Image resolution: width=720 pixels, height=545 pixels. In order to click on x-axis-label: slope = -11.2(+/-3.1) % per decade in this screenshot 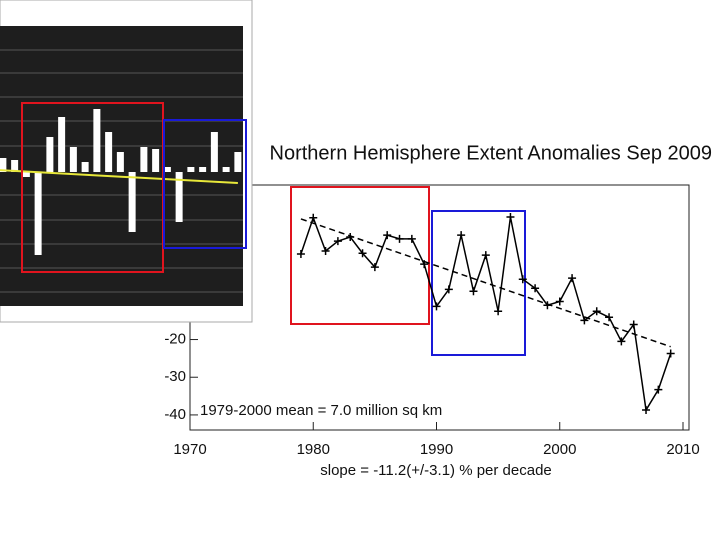, I will do `click(436, 470)`.